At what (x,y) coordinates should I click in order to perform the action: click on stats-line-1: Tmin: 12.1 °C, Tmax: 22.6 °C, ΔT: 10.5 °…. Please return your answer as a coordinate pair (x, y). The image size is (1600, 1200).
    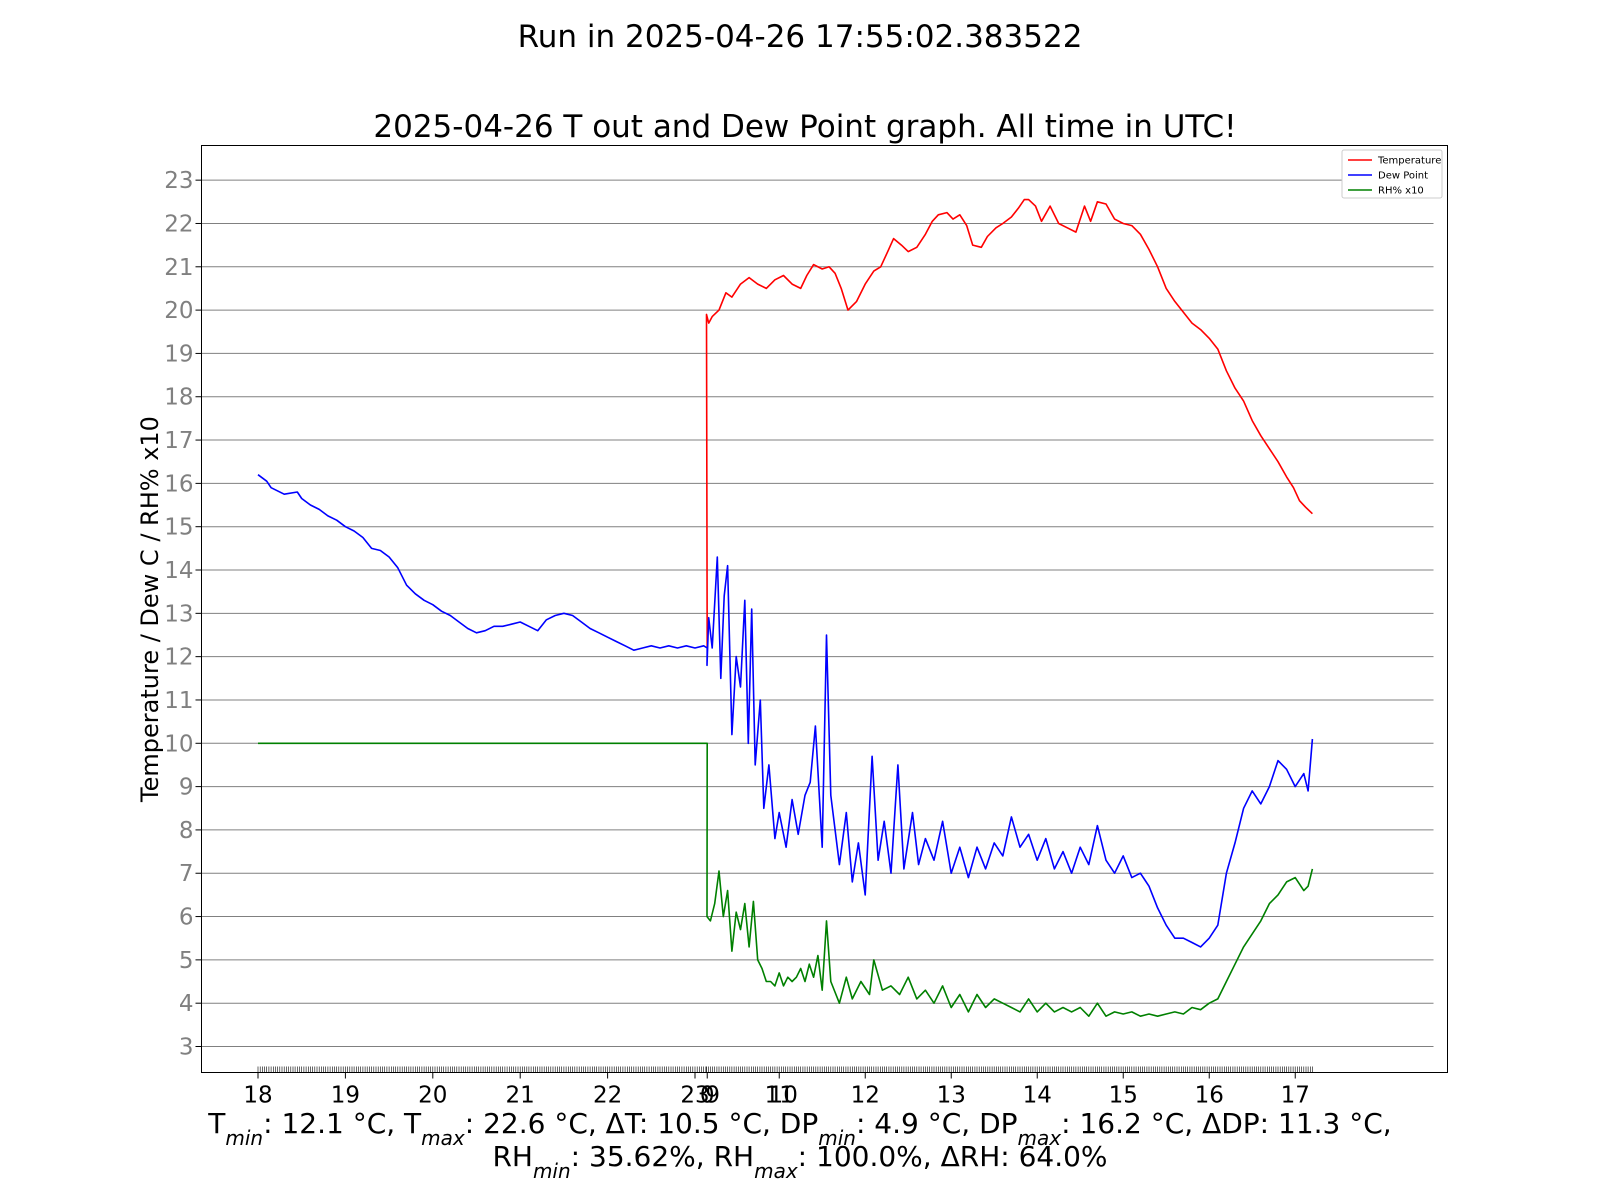
    Looking at the image, I should click on (799, 1128).